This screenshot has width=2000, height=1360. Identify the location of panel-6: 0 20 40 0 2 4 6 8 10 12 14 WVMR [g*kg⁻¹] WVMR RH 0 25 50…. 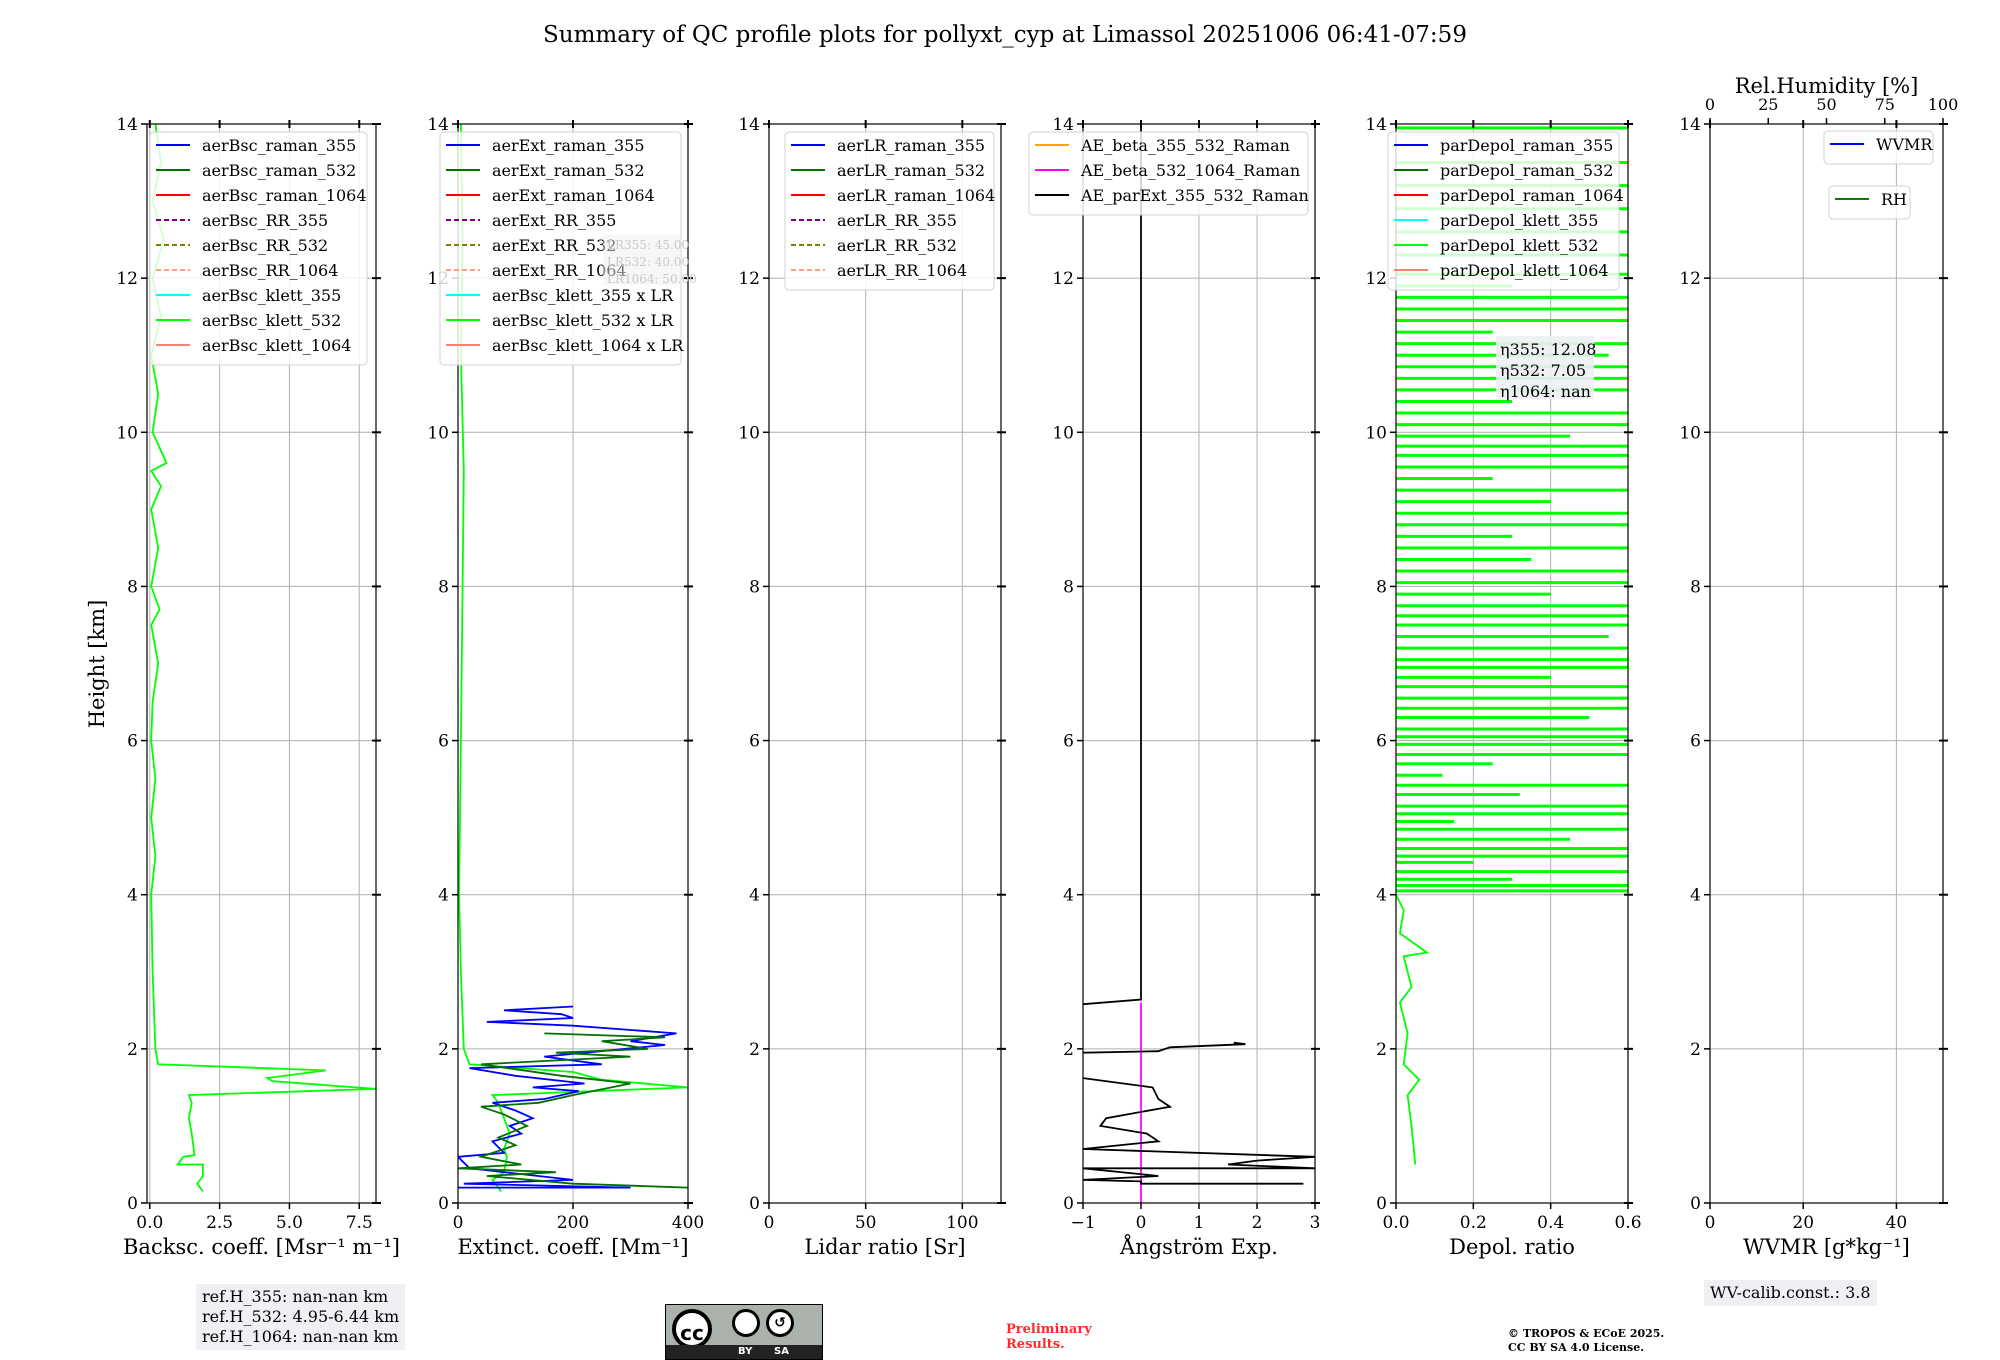
(1818, 666).